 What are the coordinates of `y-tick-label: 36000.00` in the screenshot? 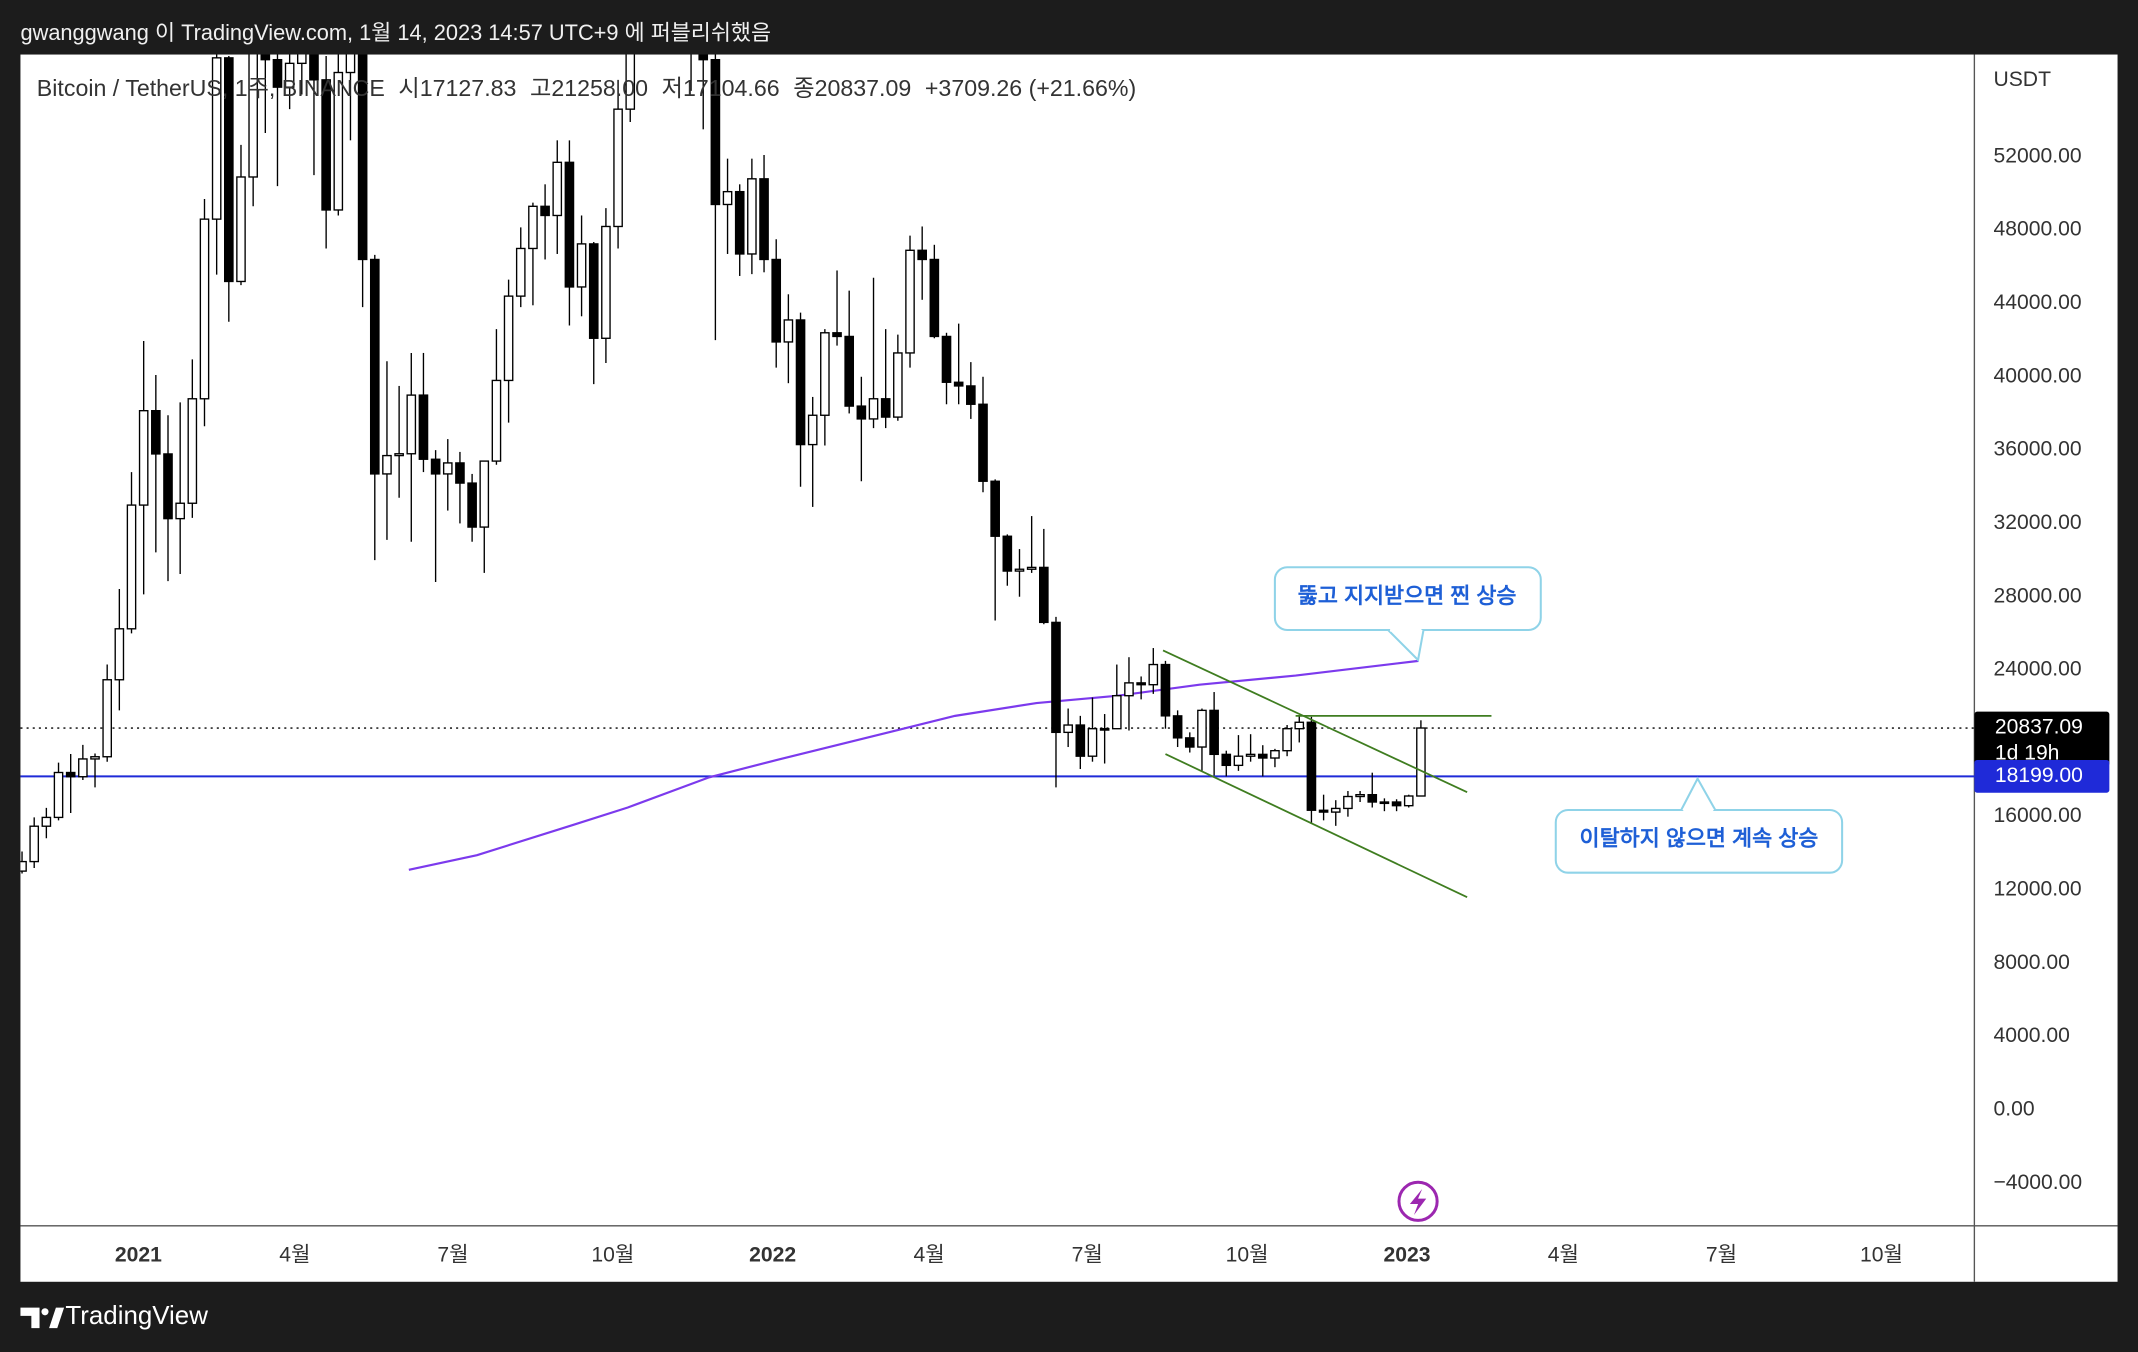 It's located at (2037, 449).